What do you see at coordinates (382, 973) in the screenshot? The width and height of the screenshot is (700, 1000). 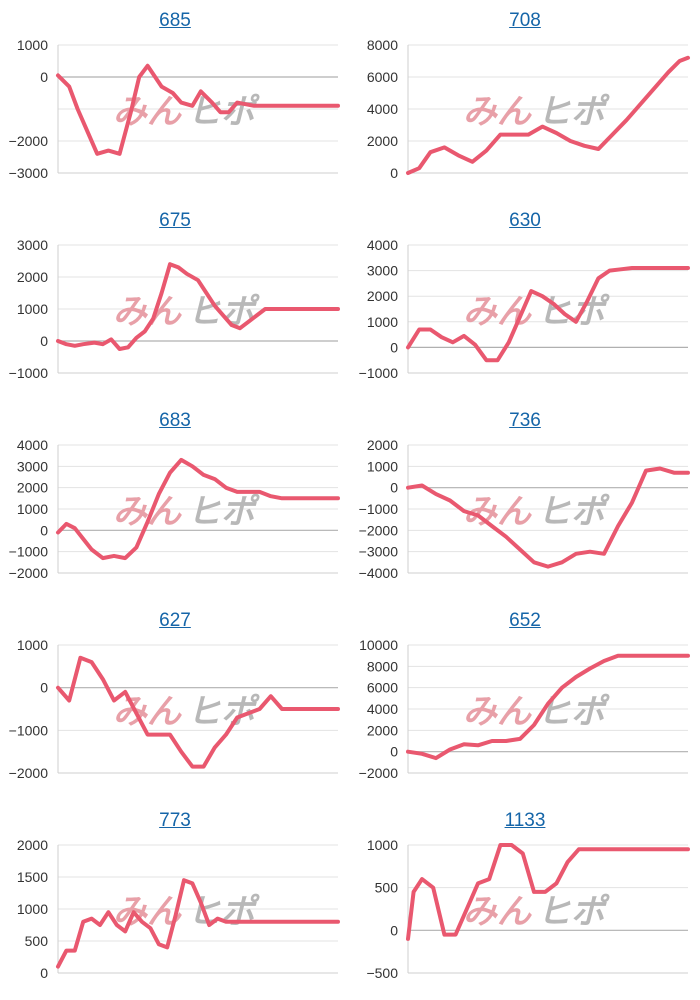 I see `y-tick-label: −500` at bounding box center [382, 973].